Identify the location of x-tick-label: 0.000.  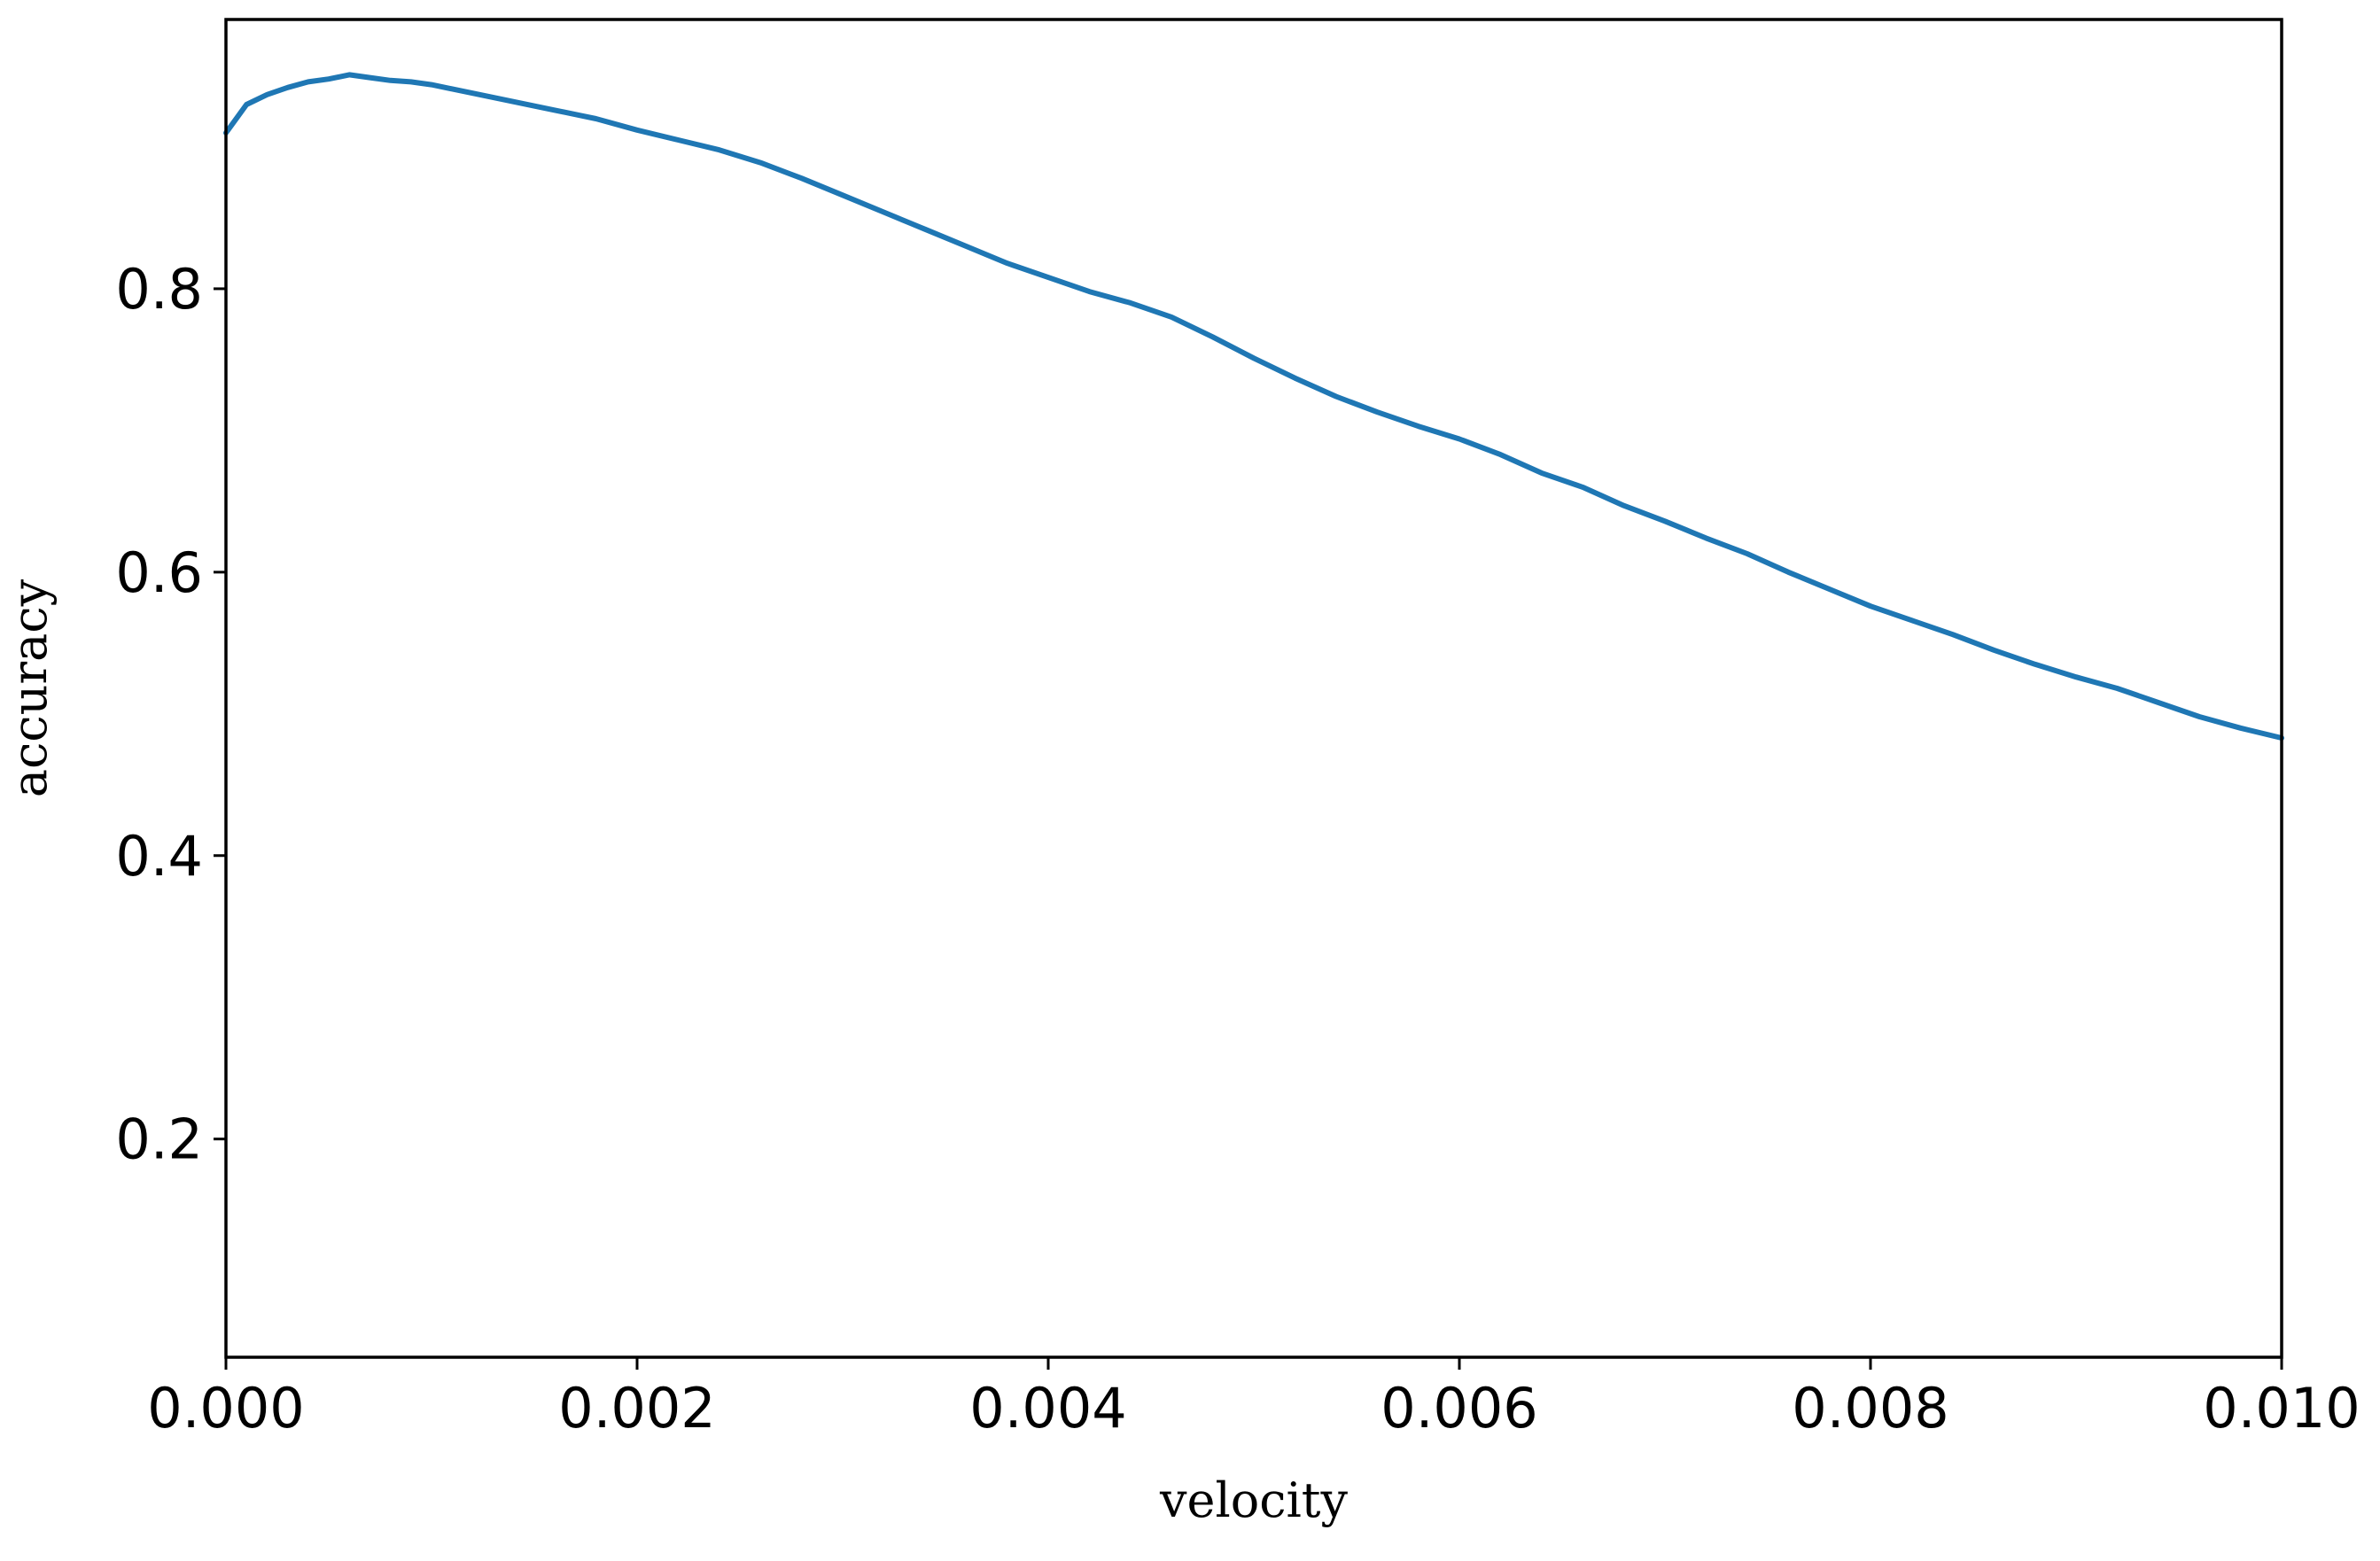
(226, 1409).